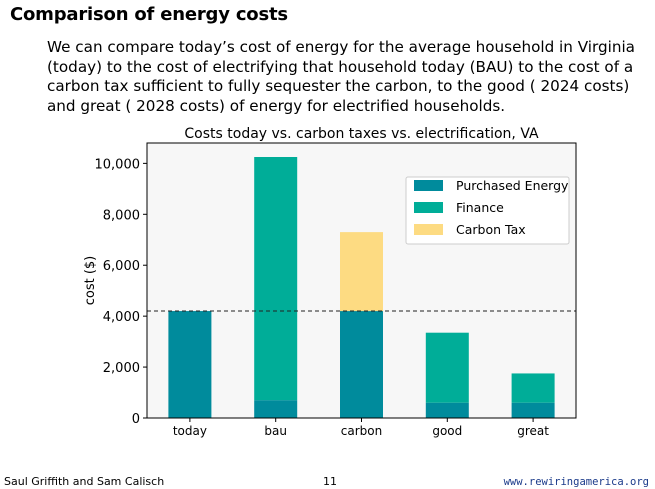 The width and height of the screenshot is (655, 489). What do you see at coordinates (576, 482) in the screenshot?
I see `footer-url: www.rewiringamerica.org` at bounding box center [576, 482].